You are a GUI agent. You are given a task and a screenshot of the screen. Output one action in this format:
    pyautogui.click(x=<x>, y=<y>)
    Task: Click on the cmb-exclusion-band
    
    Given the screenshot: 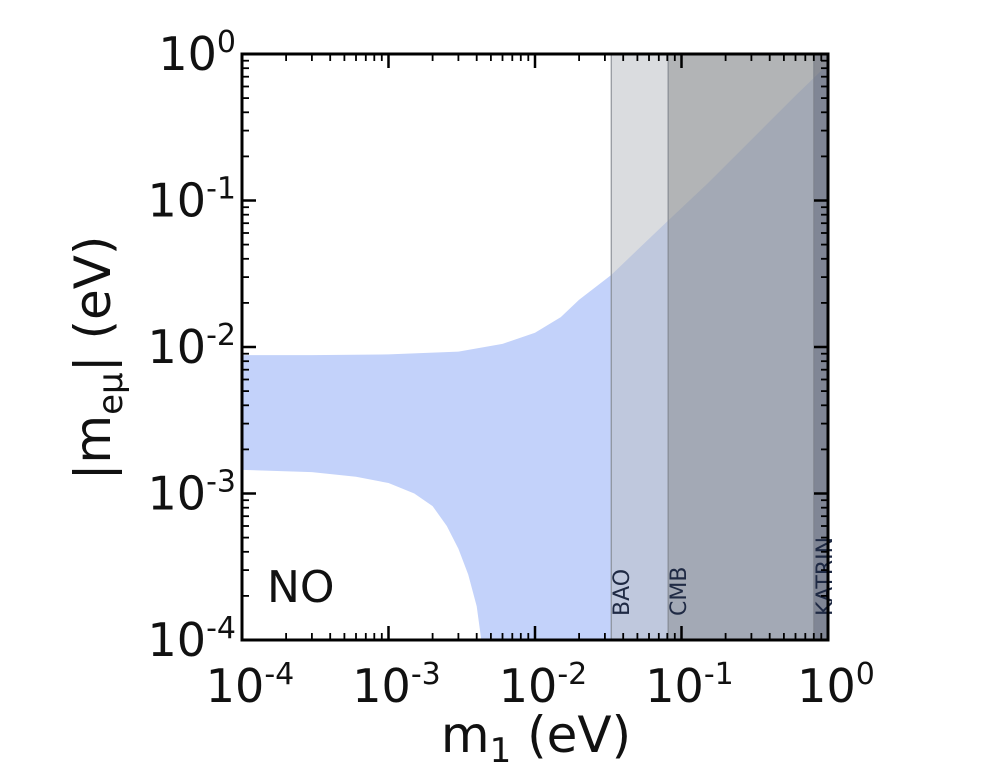 What is the action you would take?
    pyautogui.click(x=747, y=347)
    